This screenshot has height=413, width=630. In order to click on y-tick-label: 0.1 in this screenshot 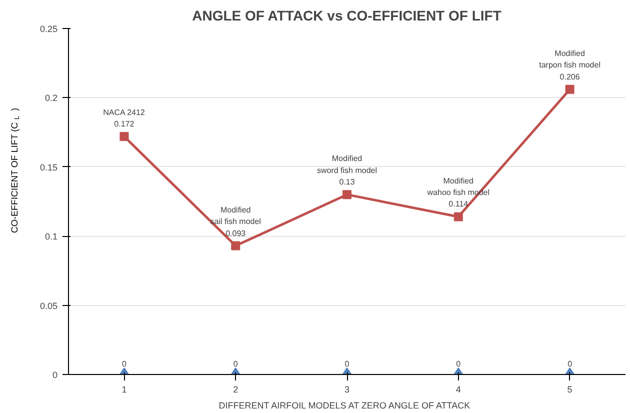, I will do `click(51, 237)`.